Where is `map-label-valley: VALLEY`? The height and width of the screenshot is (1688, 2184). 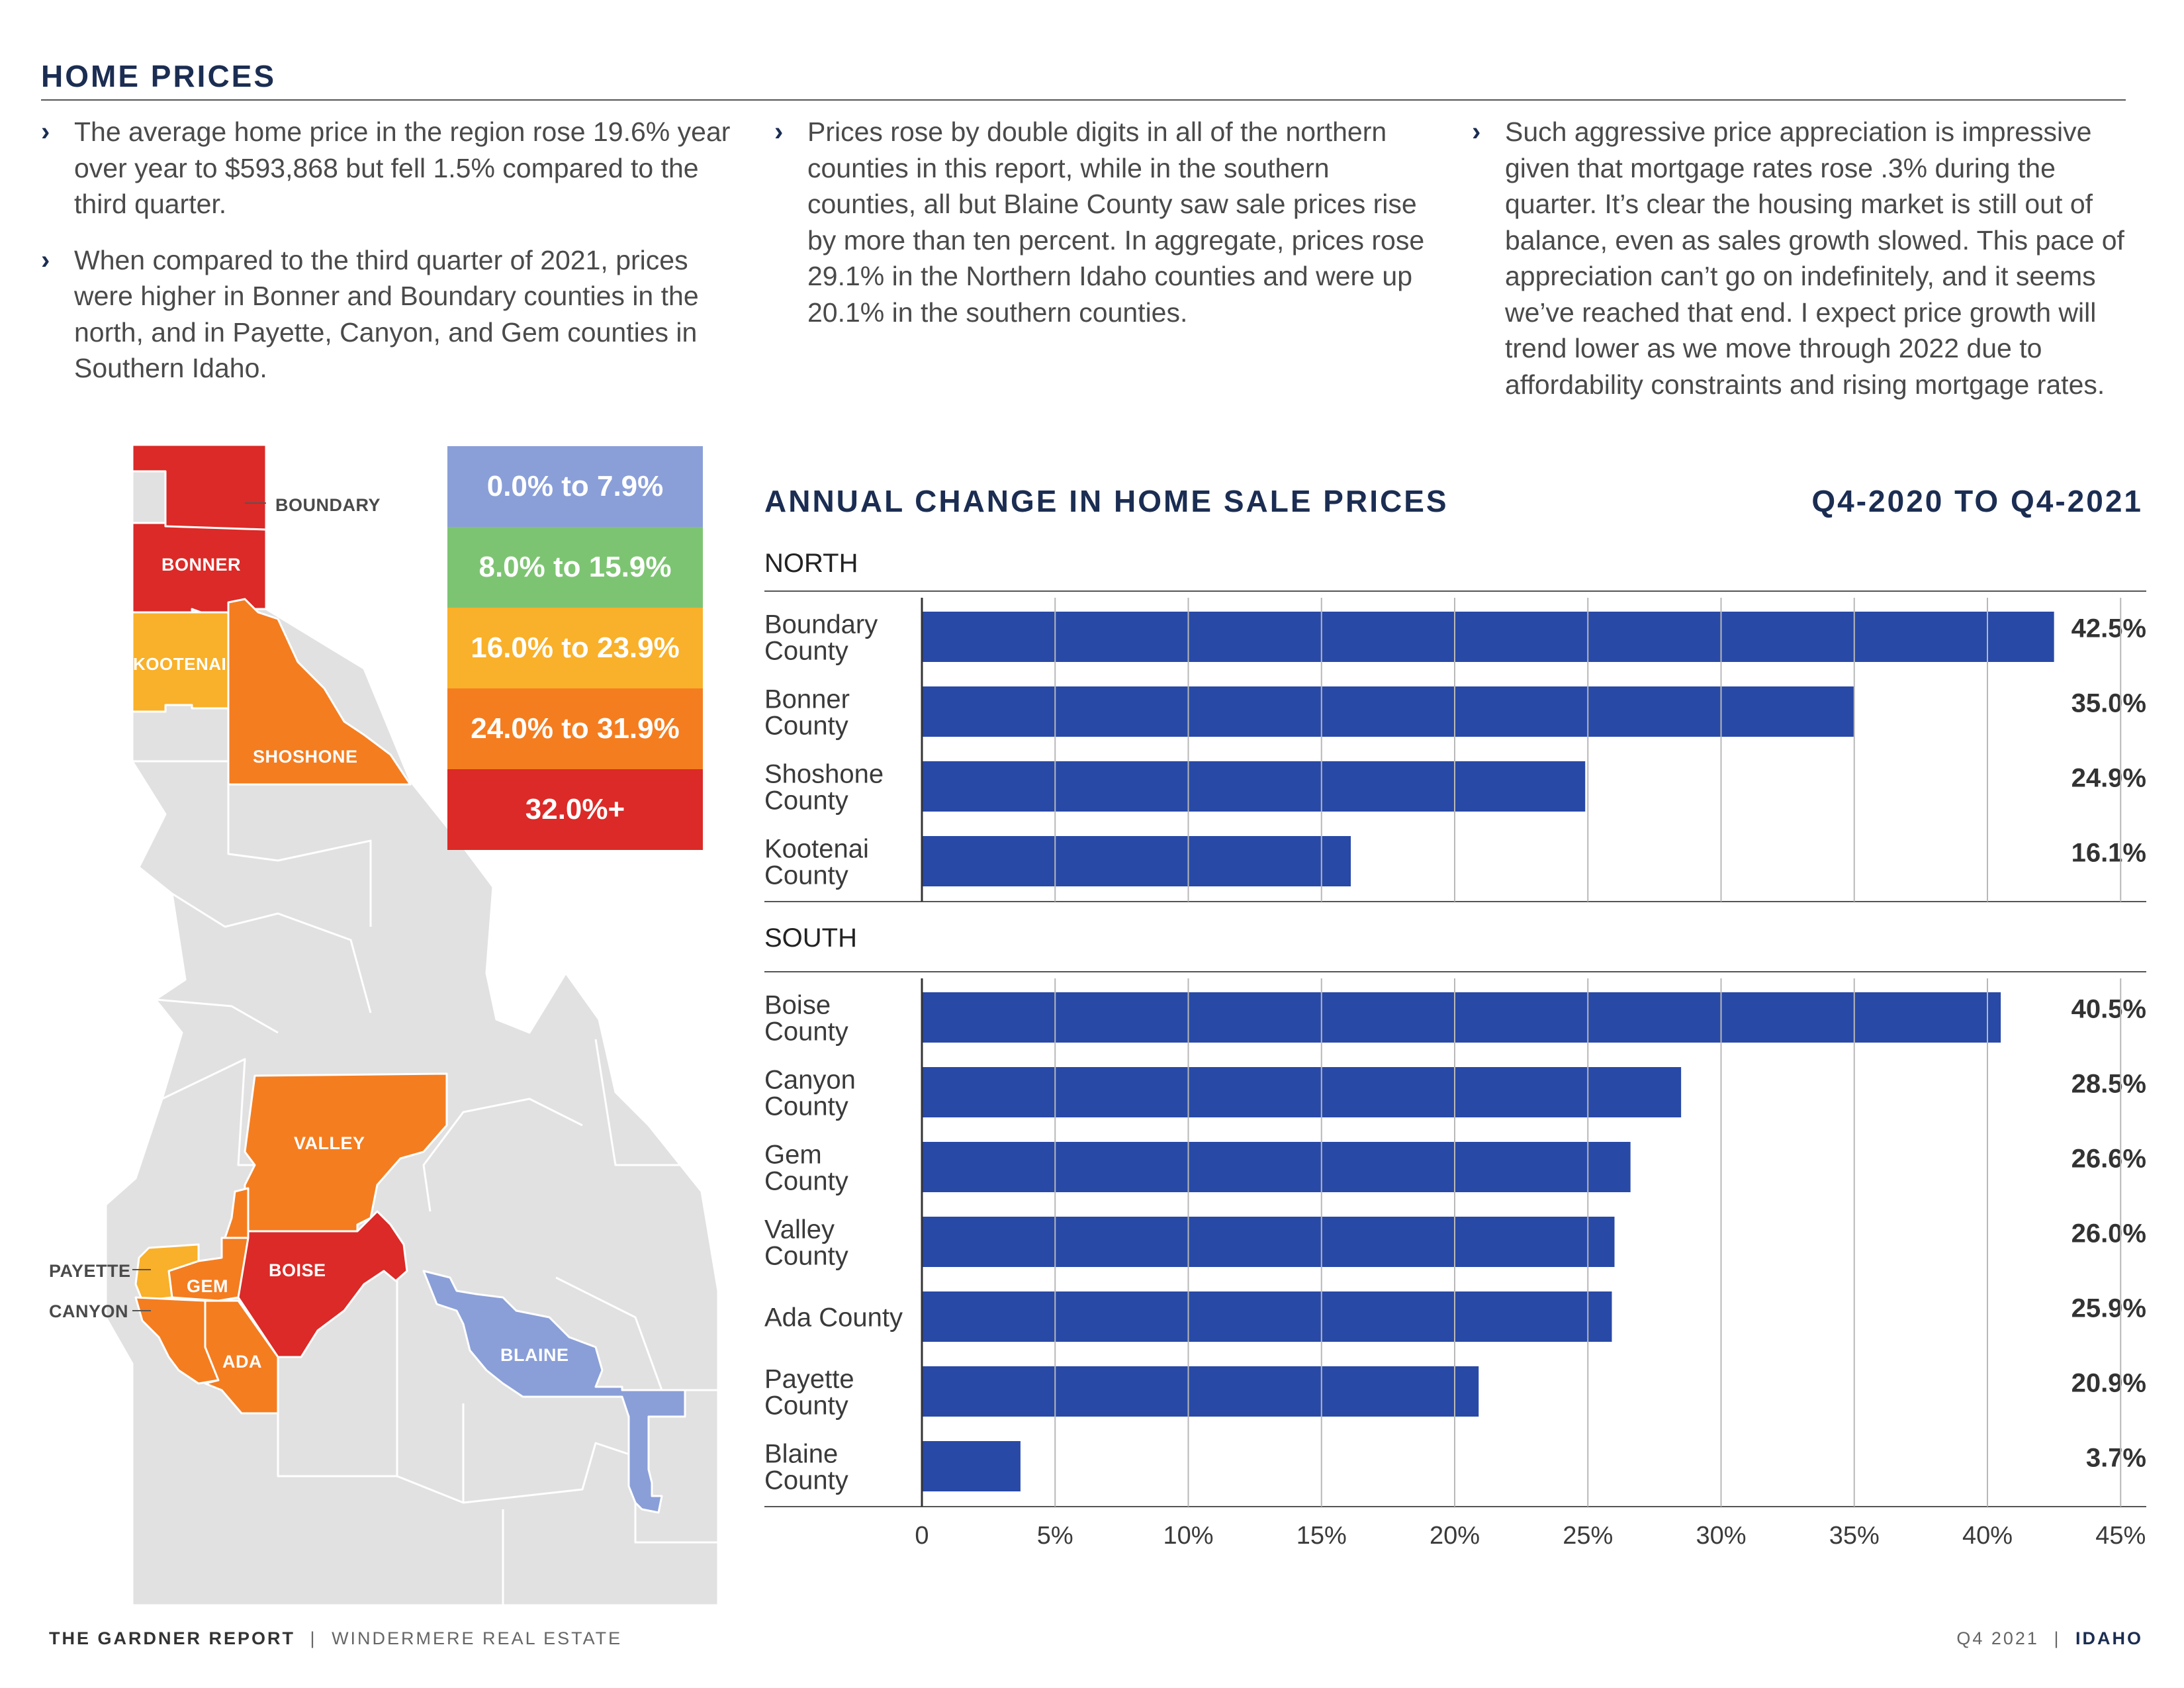
map-label-valley: VALLEY is located at coordinates (329, 1143).